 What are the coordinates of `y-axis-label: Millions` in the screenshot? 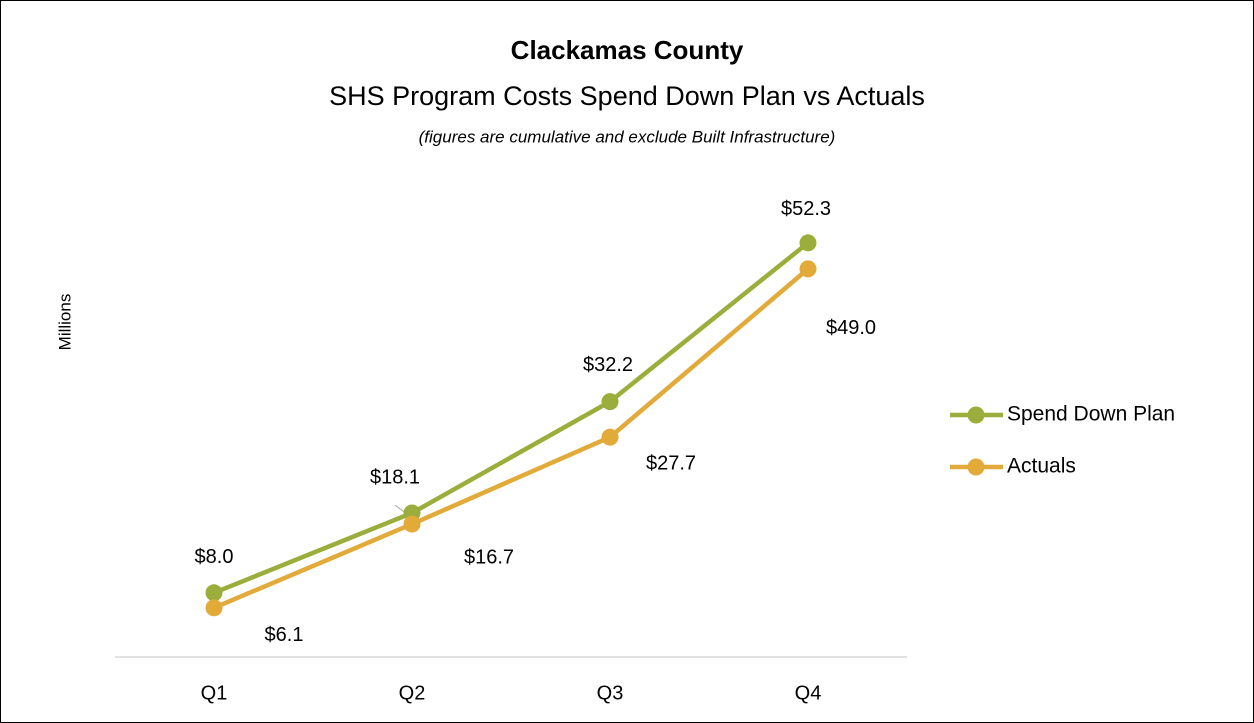 It's located at (64, 322).